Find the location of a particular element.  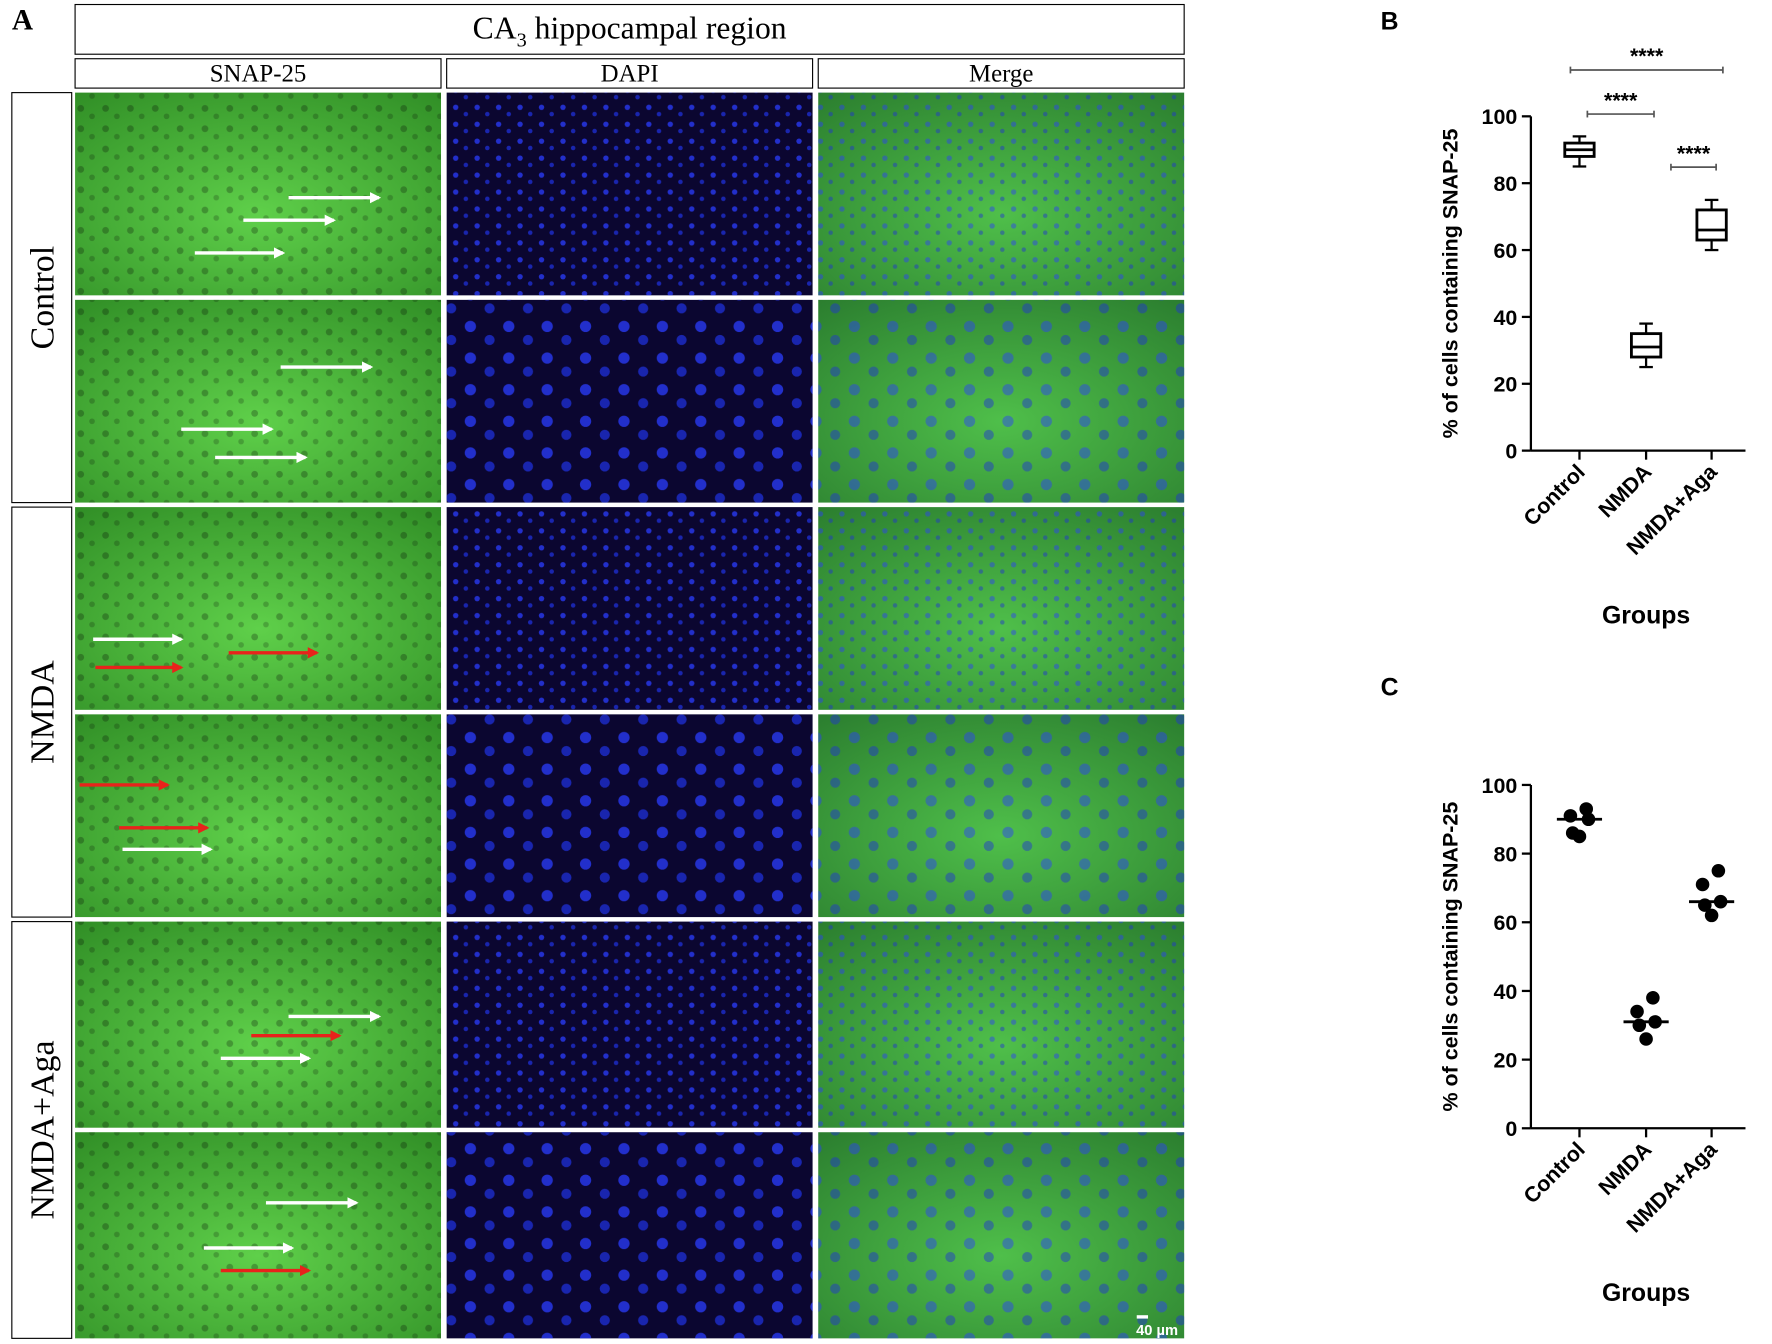

row-header: NMDA is located at coordinates (43, 712).